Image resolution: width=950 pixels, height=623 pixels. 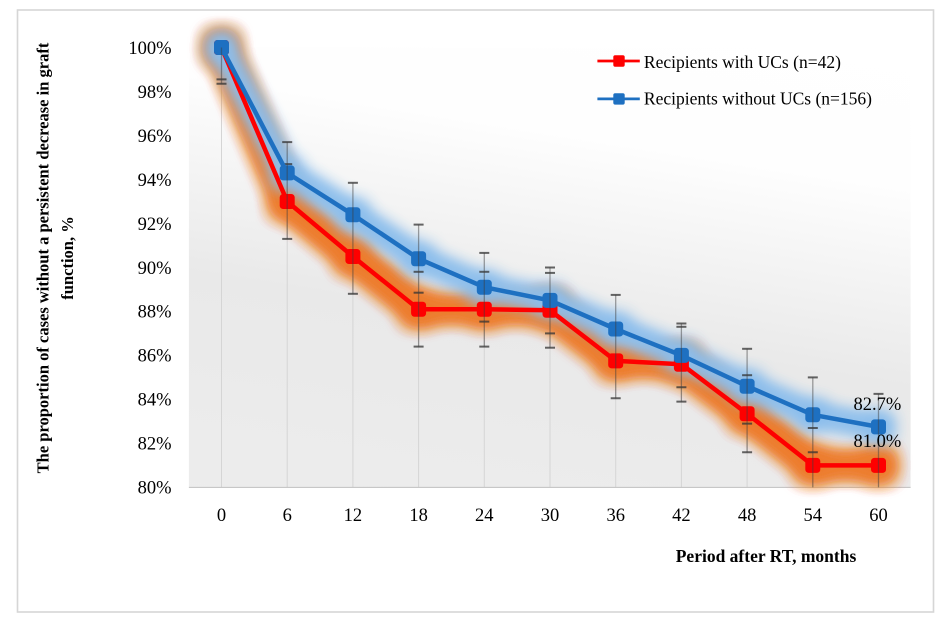 What do you see at coordinates (550, 516) in the screenshot?
I see `svg-text: 30` at bounding box center [550, 516].